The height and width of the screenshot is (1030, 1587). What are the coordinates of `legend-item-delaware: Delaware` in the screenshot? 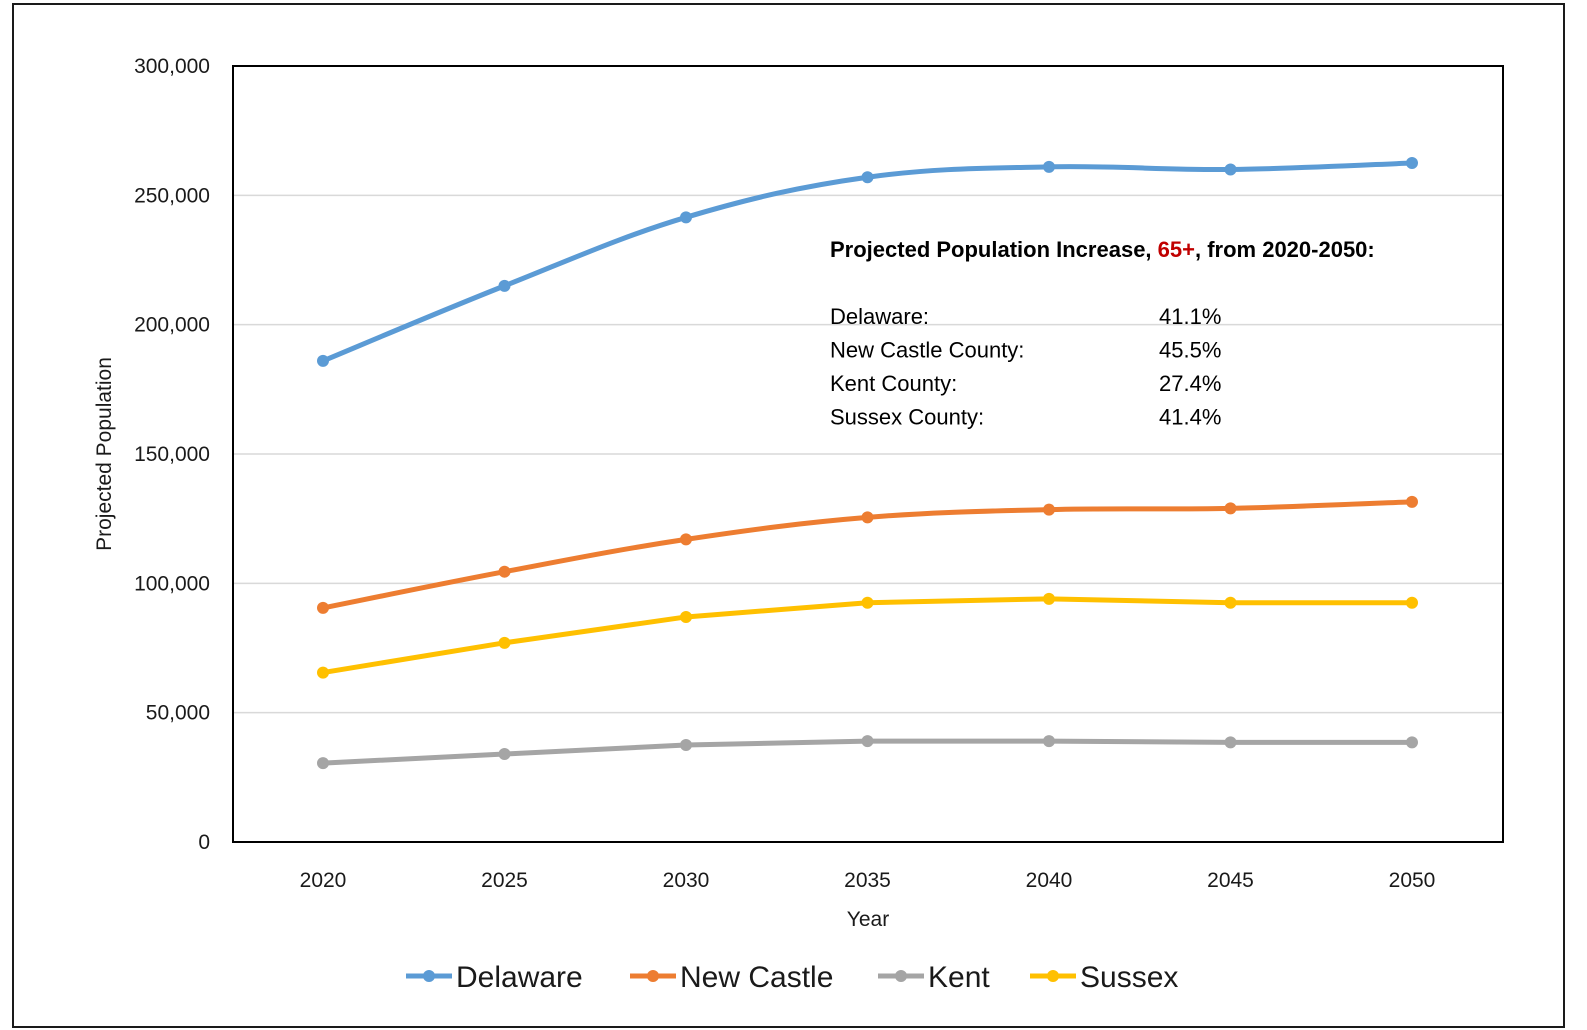 It's located at (494, 977).